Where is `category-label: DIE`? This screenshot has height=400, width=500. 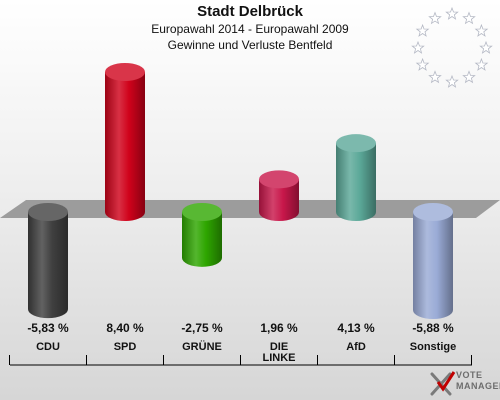
category-label: DIE is located at coordinates (279, 347).